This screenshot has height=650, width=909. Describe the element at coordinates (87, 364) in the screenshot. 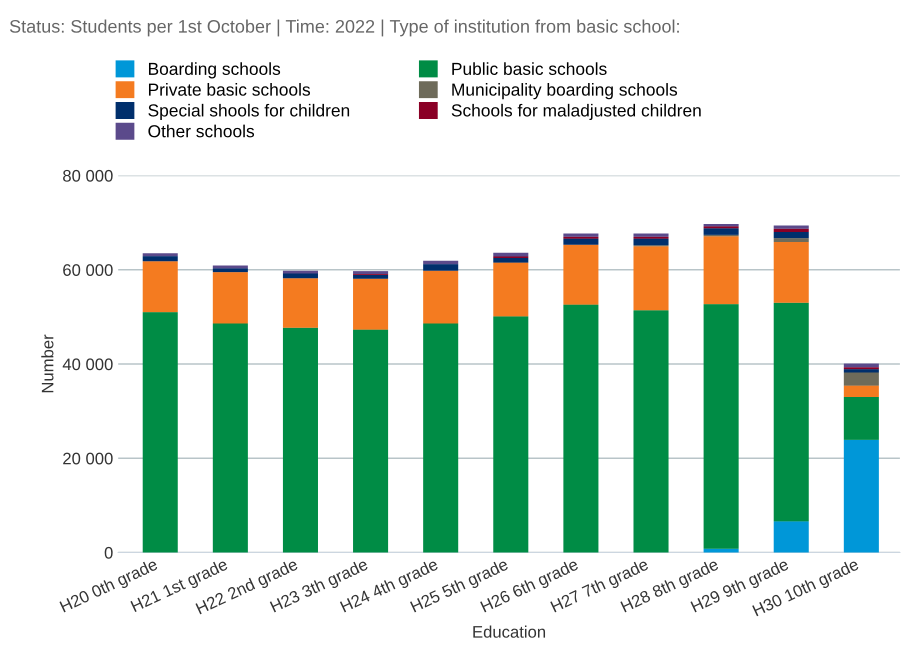

I see `y-tick-label: 40 000` at that location.